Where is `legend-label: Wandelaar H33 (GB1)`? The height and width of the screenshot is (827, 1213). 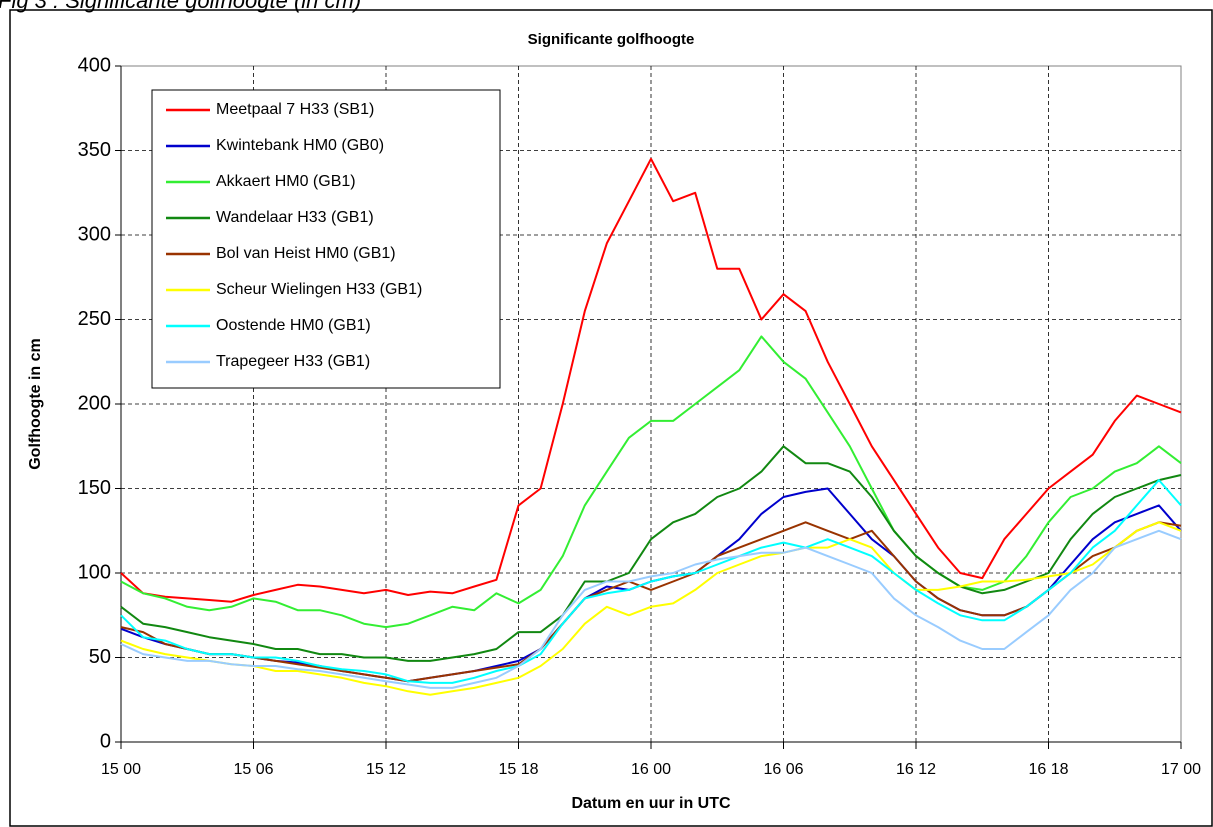 legend-label: Wandelaar H33 (GB1) is located at coordinates (295, 217).